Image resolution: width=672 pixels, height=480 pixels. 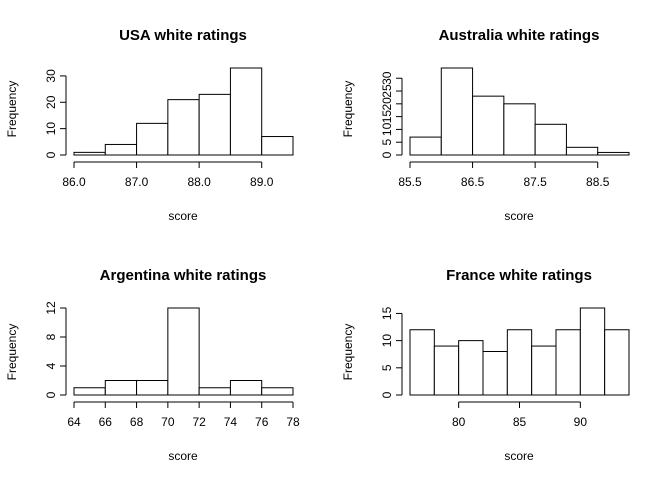 What do you see at coordinates (519, 275) in the screenshot?
I see `chart-title: France white ratings` at bounding box center [519, 275].